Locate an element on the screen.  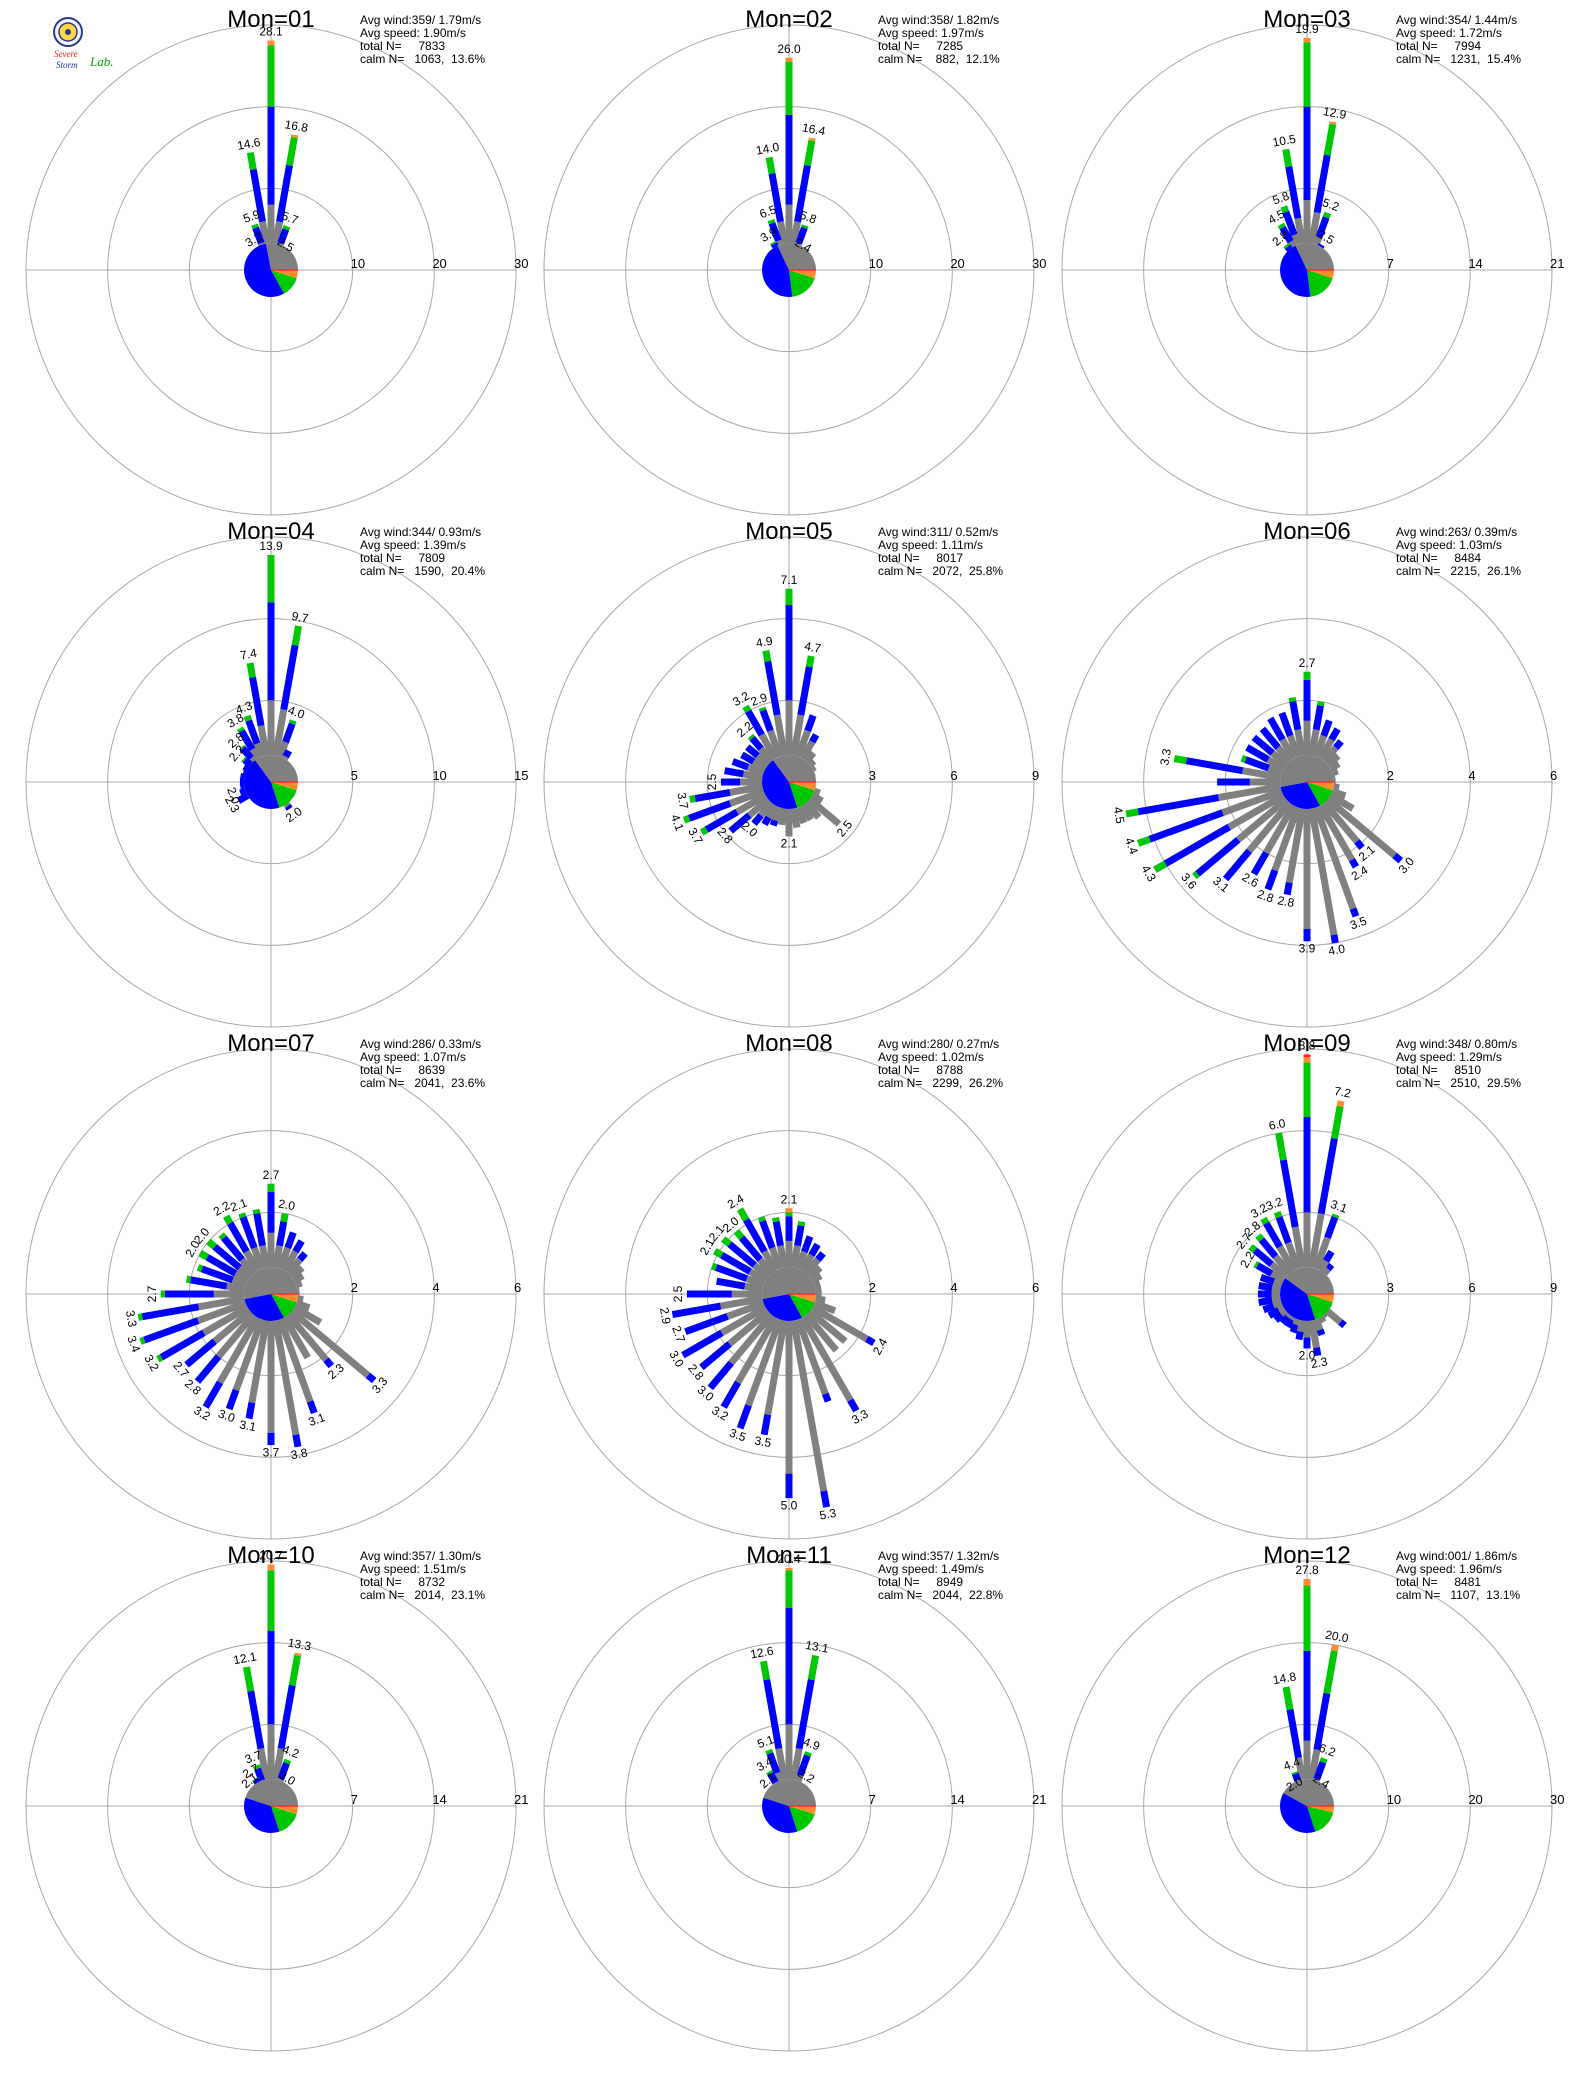
stat-avg-speed: Avg speed: 1.02m/s is located at coordinates (931, 1057).